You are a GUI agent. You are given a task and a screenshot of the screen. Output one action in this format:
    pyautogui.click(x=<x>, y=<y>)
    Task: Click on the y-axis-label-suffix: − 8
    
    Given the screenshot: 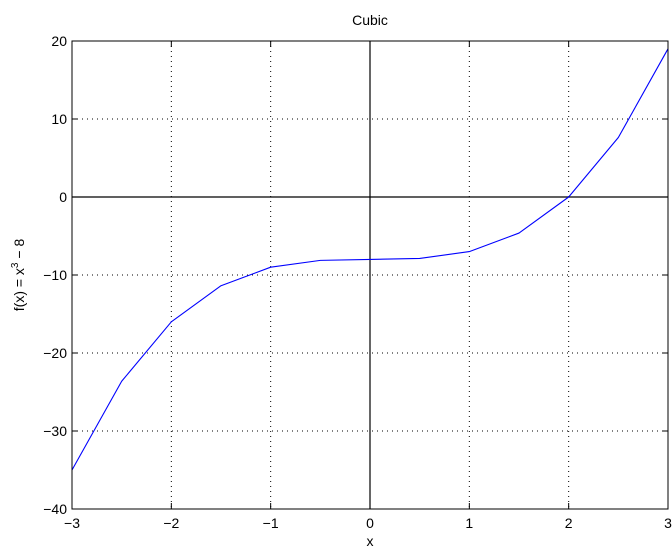 What is the action you would take?
    pyautogui.click(x=19, y=251)
    